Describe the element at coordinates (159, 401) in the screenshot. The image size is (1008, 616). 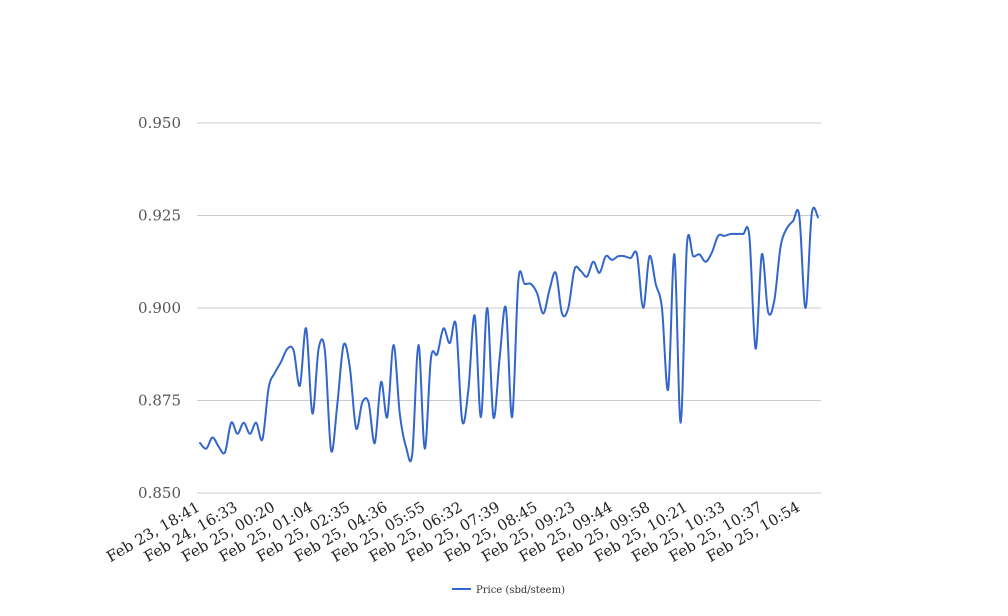
I see `y-tick-label: 0.875` at that location.